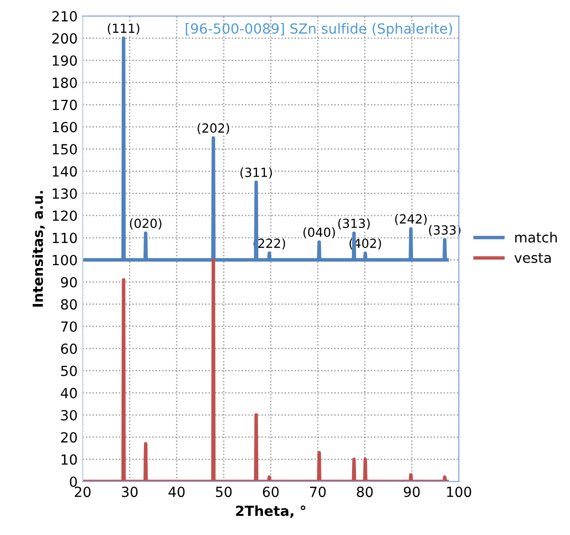  What do you see at coordinates (319, 29) in the screenshot?
I see `annotation: [96-500-0089] SZn sulfide (Sphalerite)` at bounding box center [319, 29].